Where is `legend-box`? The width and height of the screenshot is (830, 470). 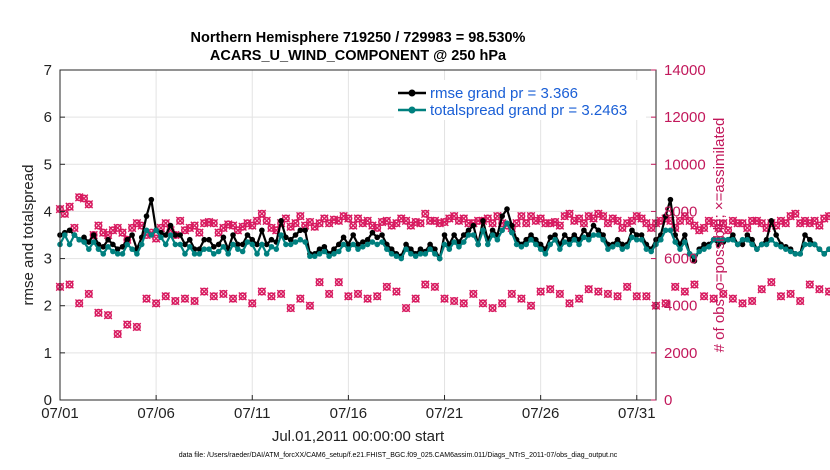
legend-box is located at coordinates (520, 100).